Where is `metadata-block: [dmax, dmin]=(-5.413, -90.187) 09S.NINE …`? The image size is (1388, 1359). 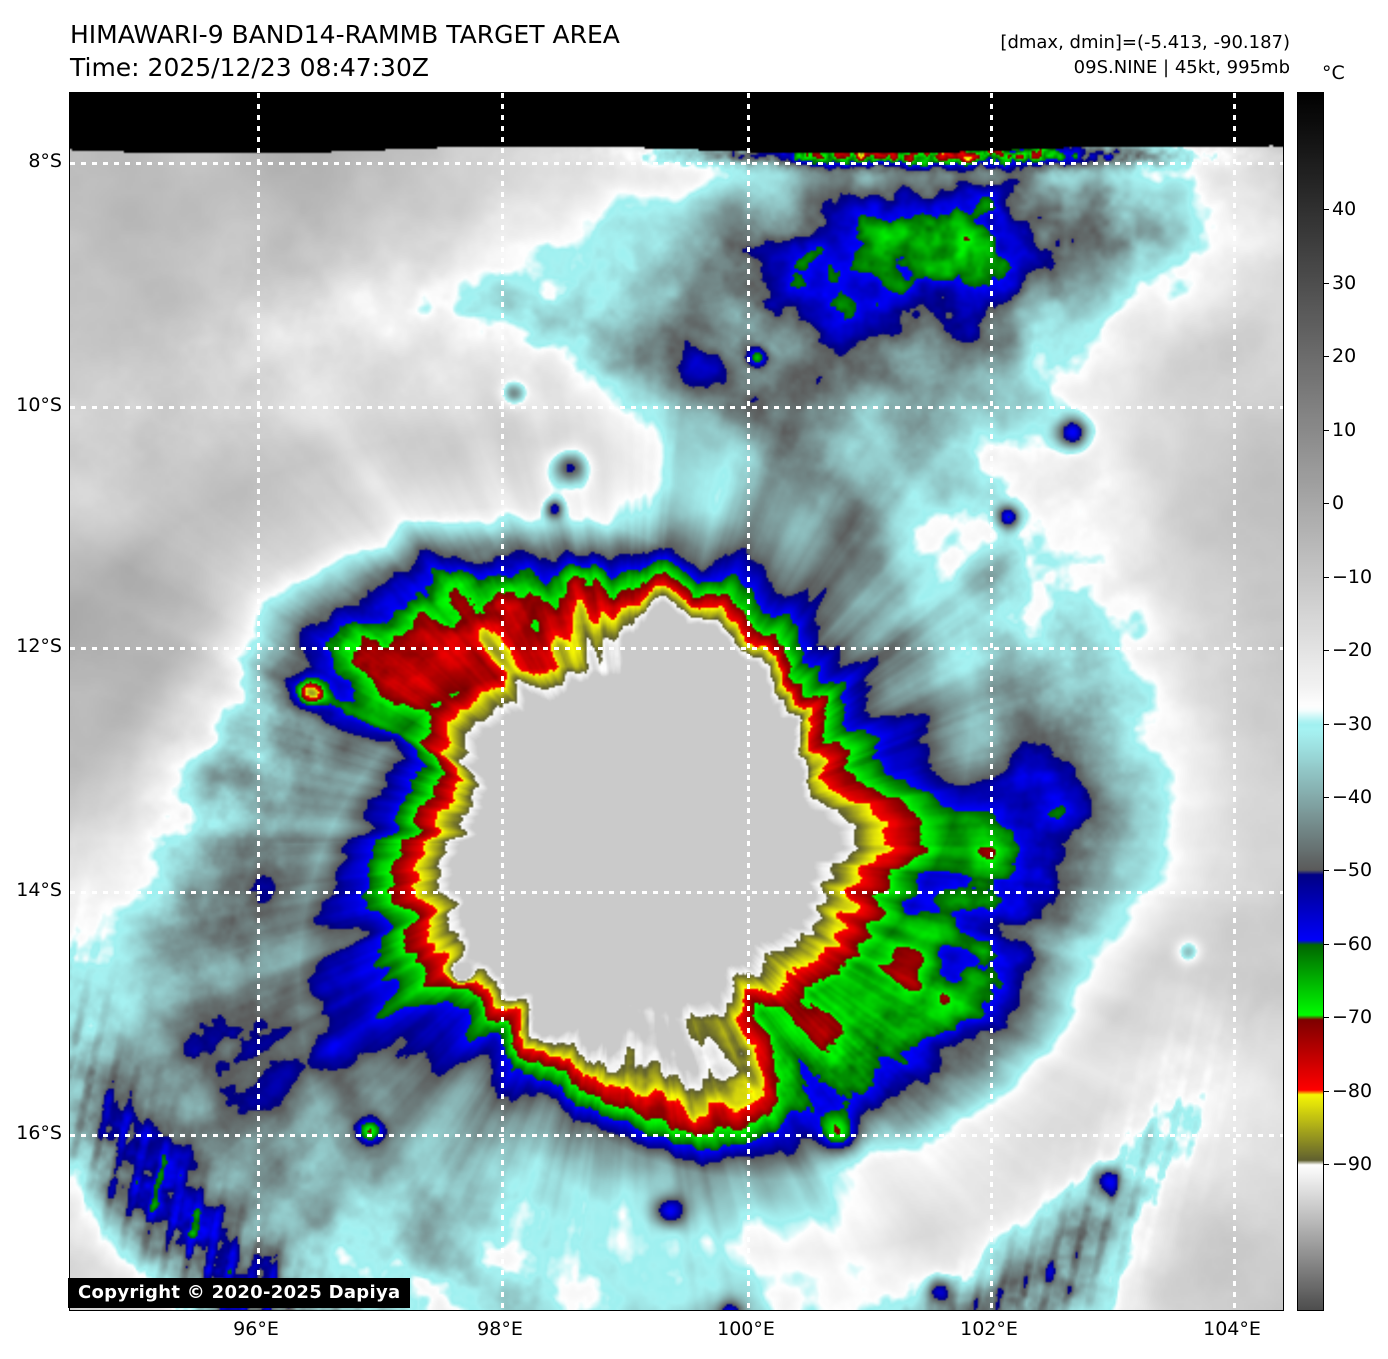 metadata-block: [dmax, dmin]=(-5.413, -90.187) 09S.NINE … is located at coordinates (1145, 55).